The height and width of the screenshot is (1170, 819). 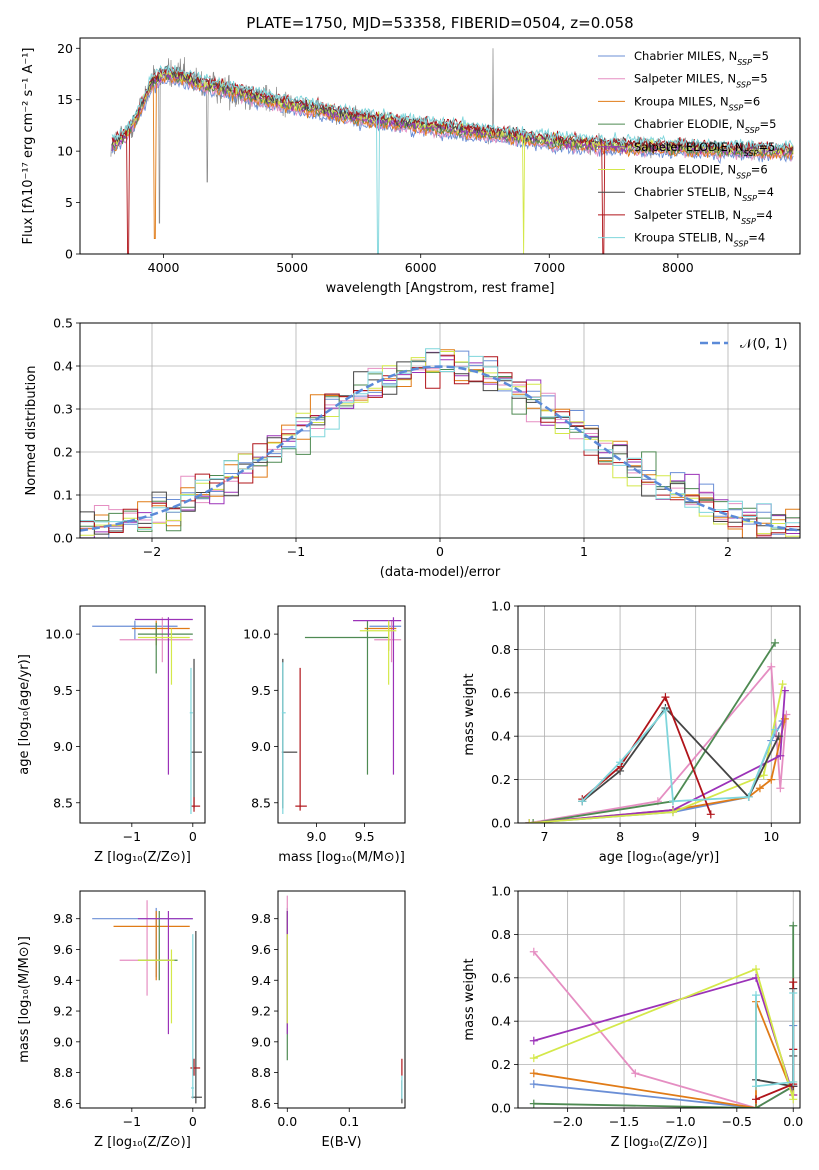 What do you see at coordinates (659, 857) in the screenshot?
I see `weights-vs-age-xlabel: age [log₁₀(age/yr)]` at bounding box center [659, 857].